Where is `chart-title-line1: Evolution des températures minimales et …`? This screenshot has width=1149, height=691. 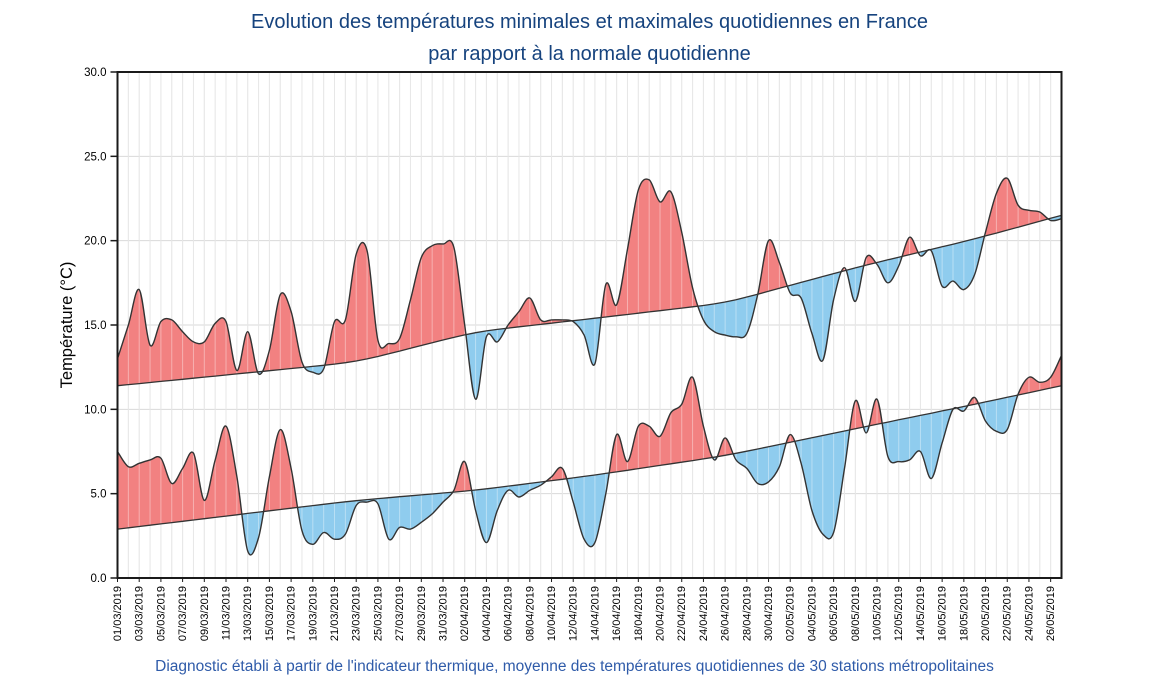 chart-title-line1: Evolution des températures minimales et … is located at coordinates (589, 22).